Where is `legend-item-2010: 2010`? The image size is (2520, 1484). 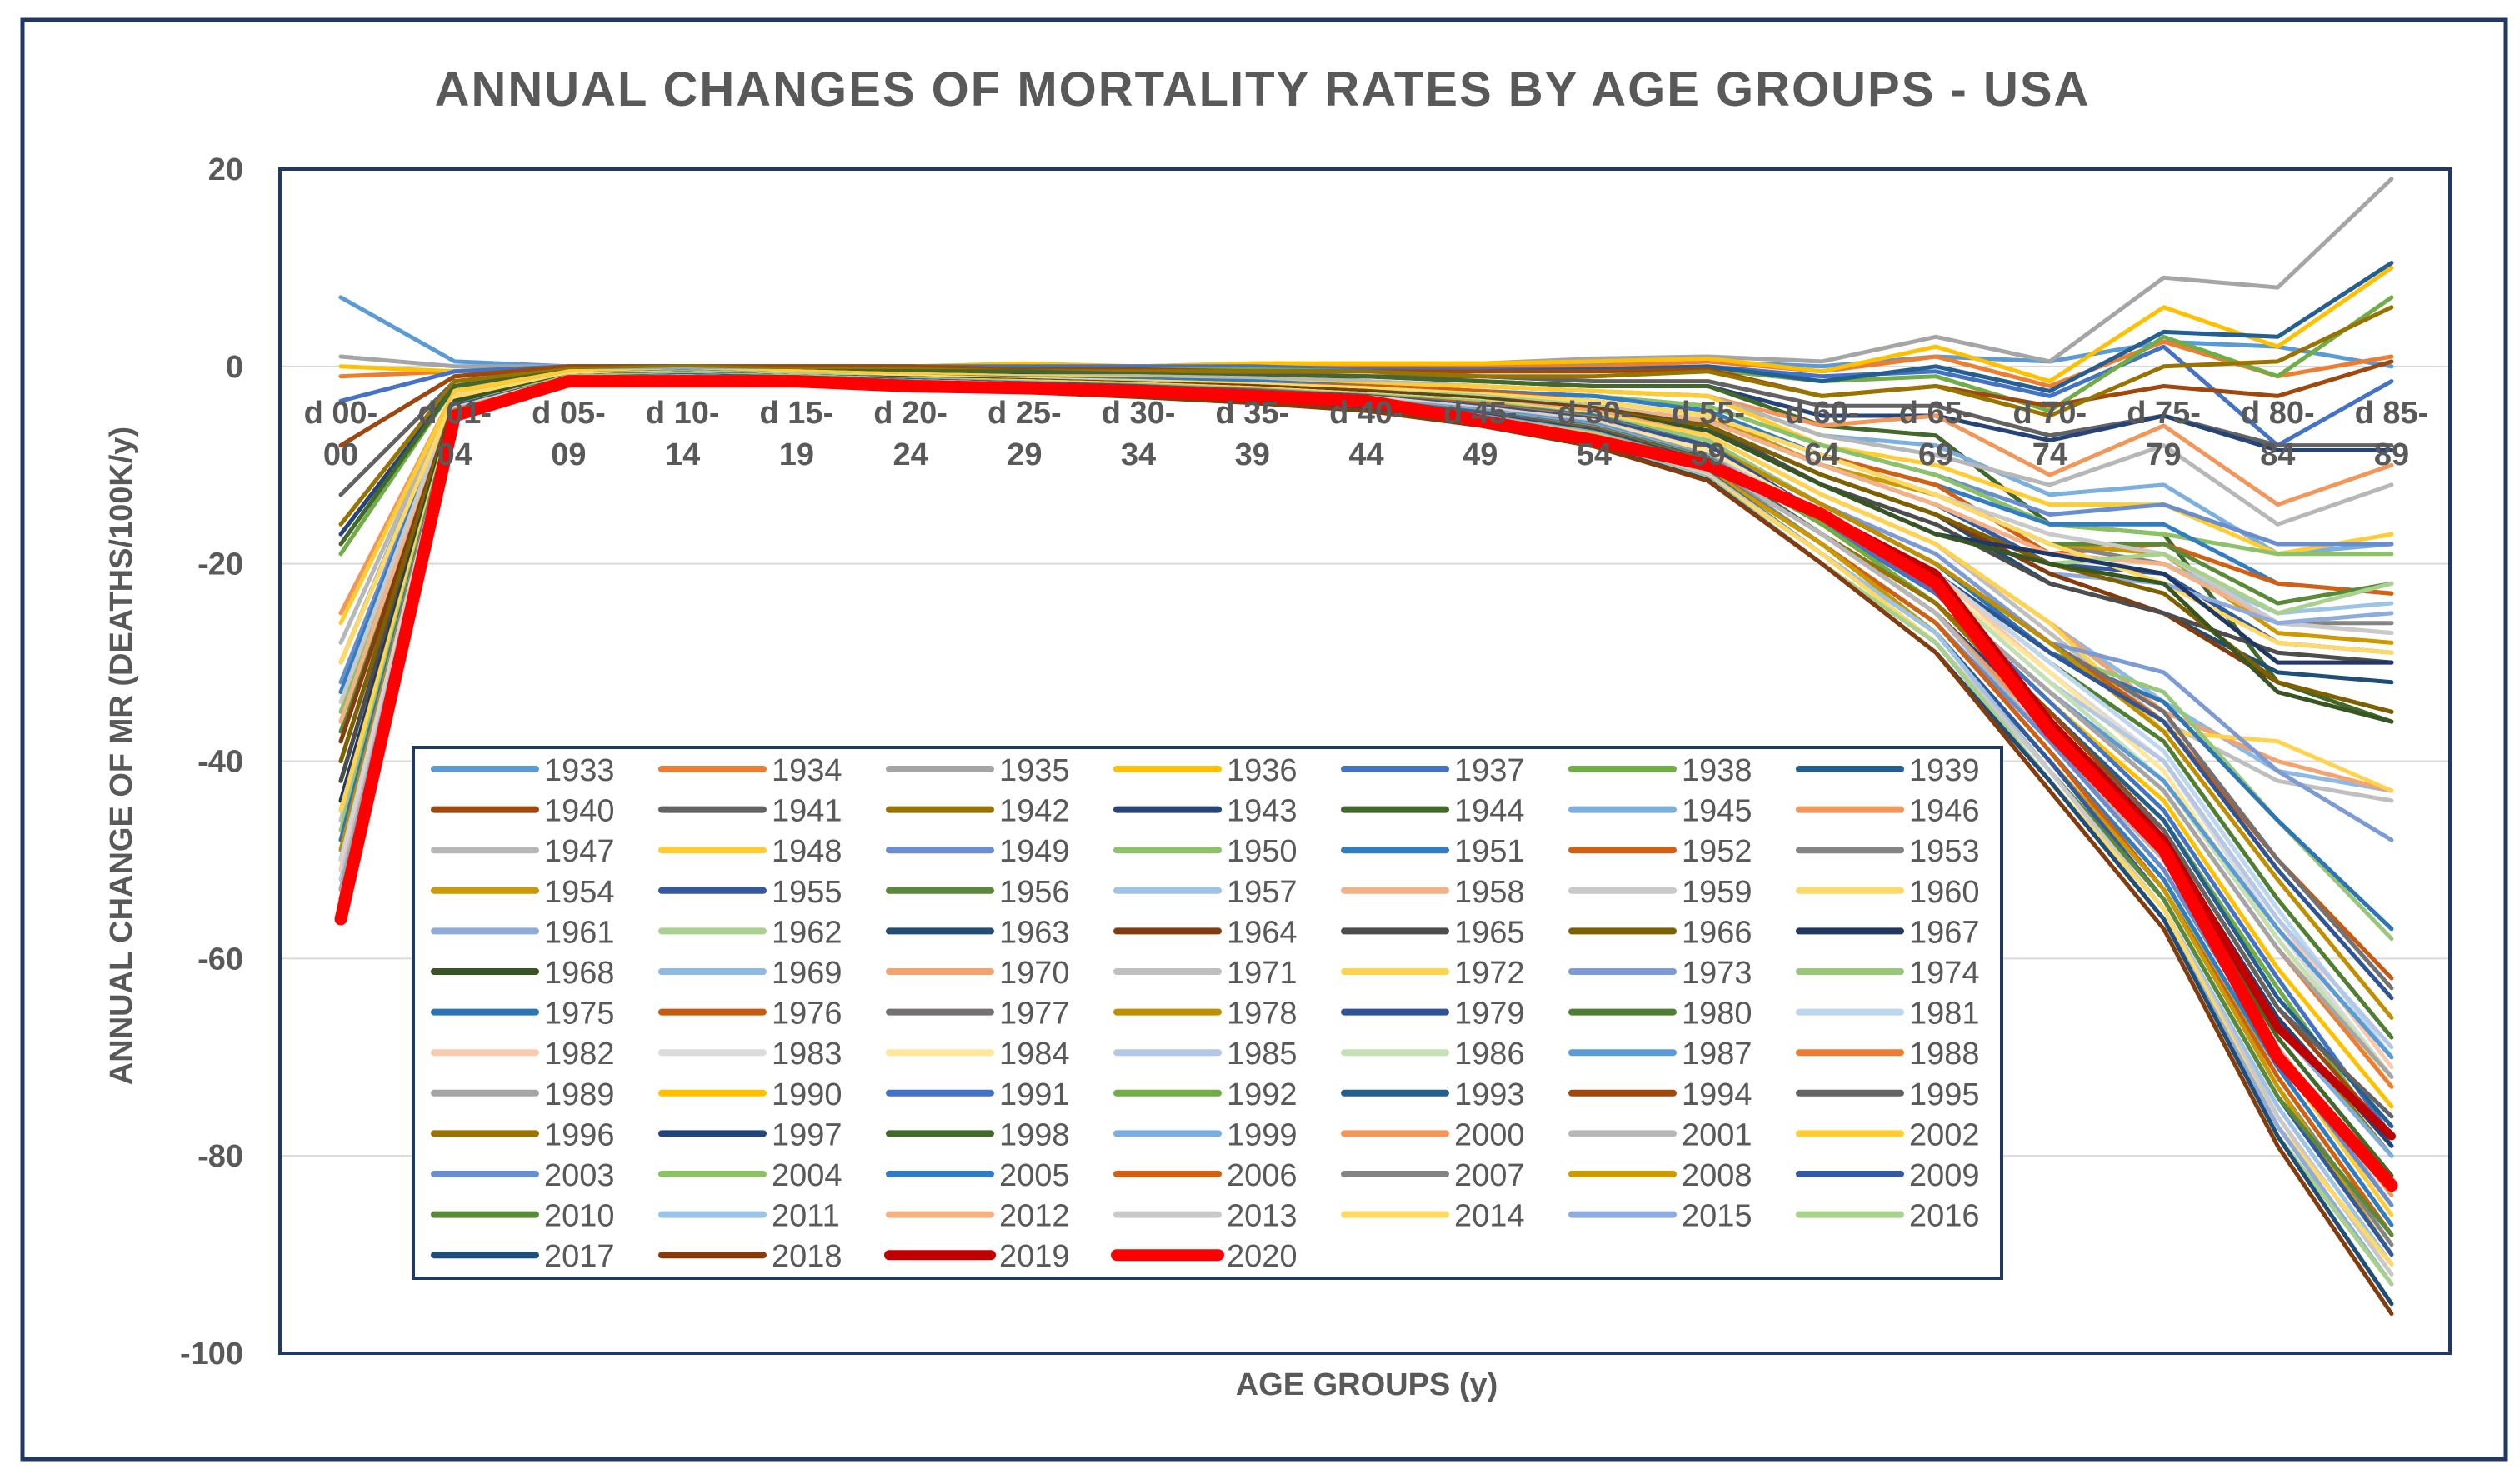
legend-item-2010: 2010 is located at coordinates (523, 1216).